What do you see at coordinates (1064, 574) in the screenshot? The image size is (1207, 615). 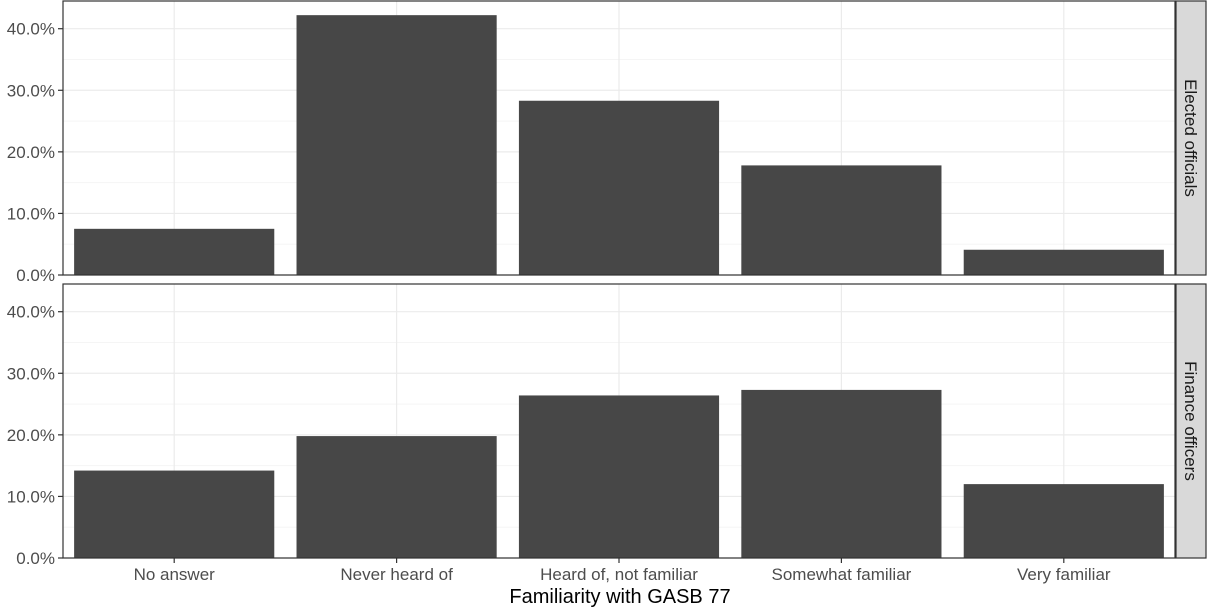 I see `x-tick-label: Very familiar` at bounding box center [1064, 574].